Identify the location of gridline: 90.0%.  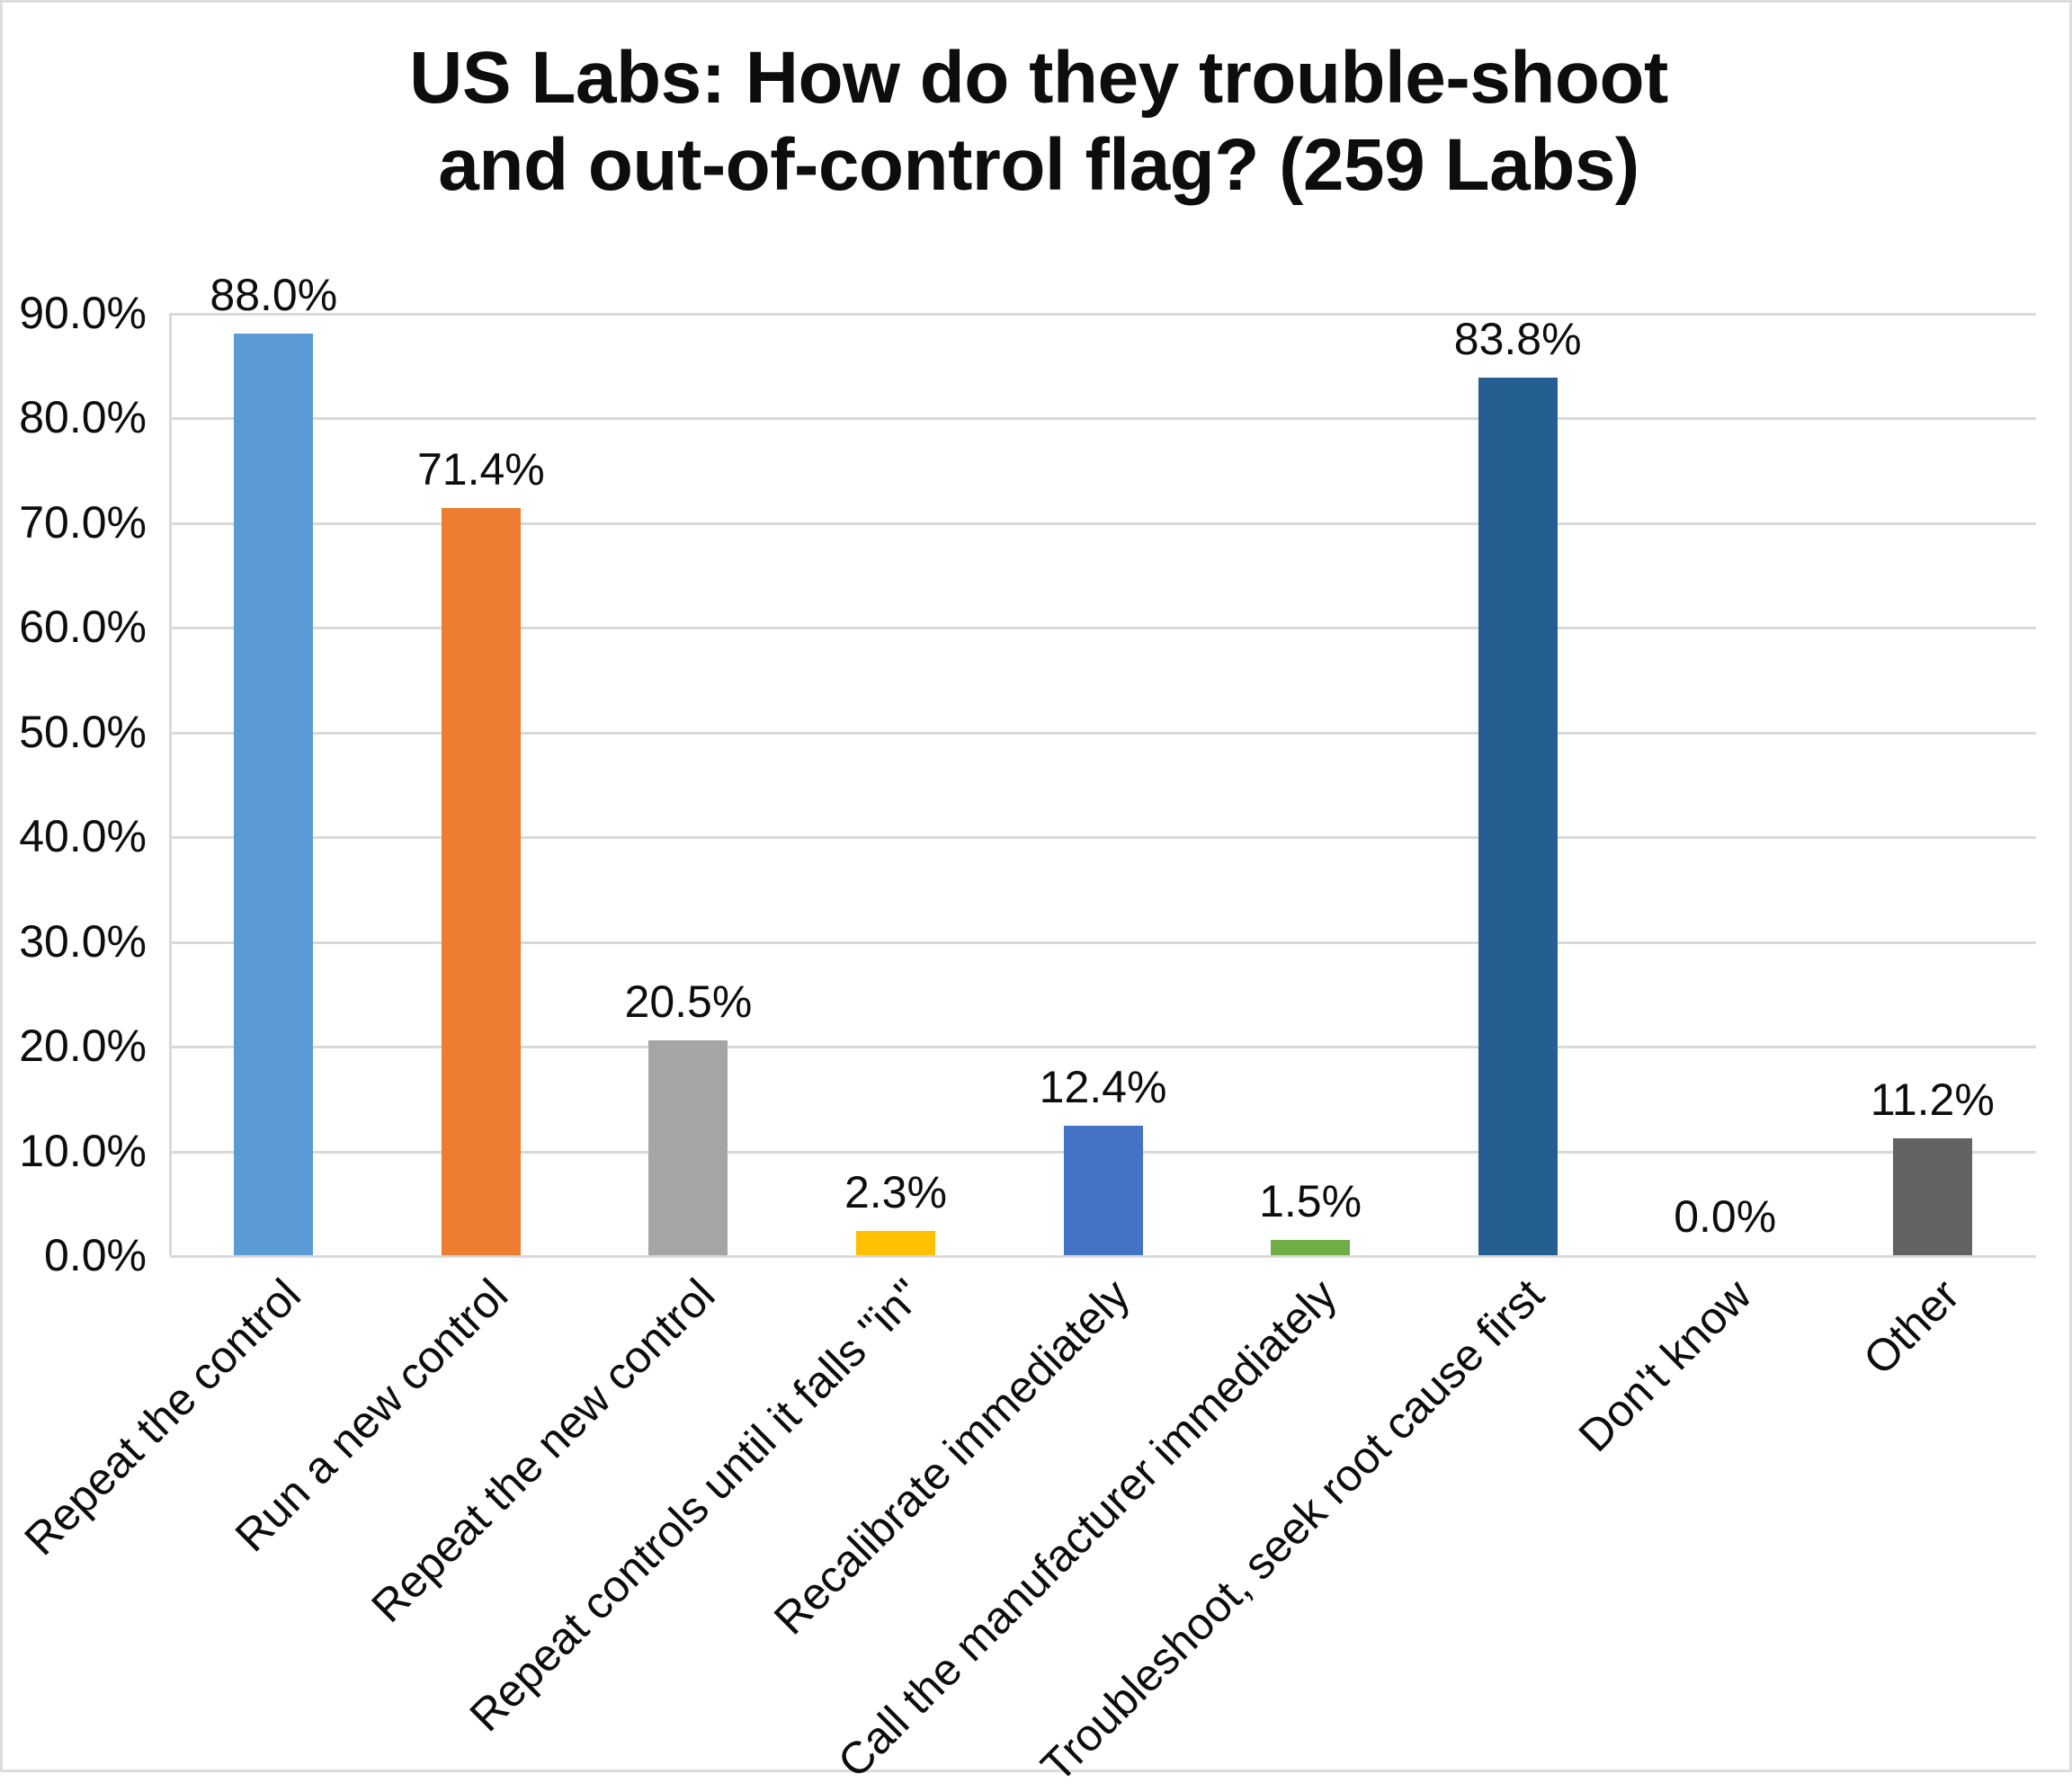
(1027, 313).